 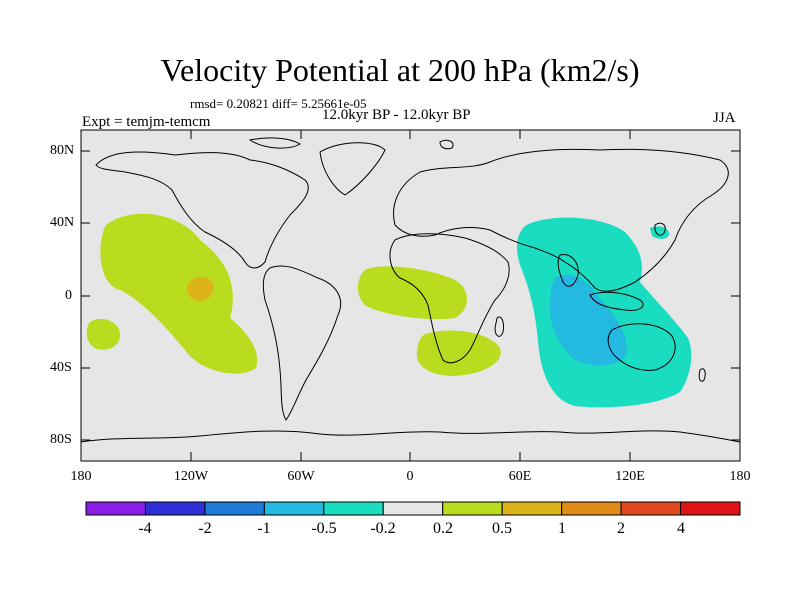 I want to click on greenland-coast, so click(x=352, y=169).